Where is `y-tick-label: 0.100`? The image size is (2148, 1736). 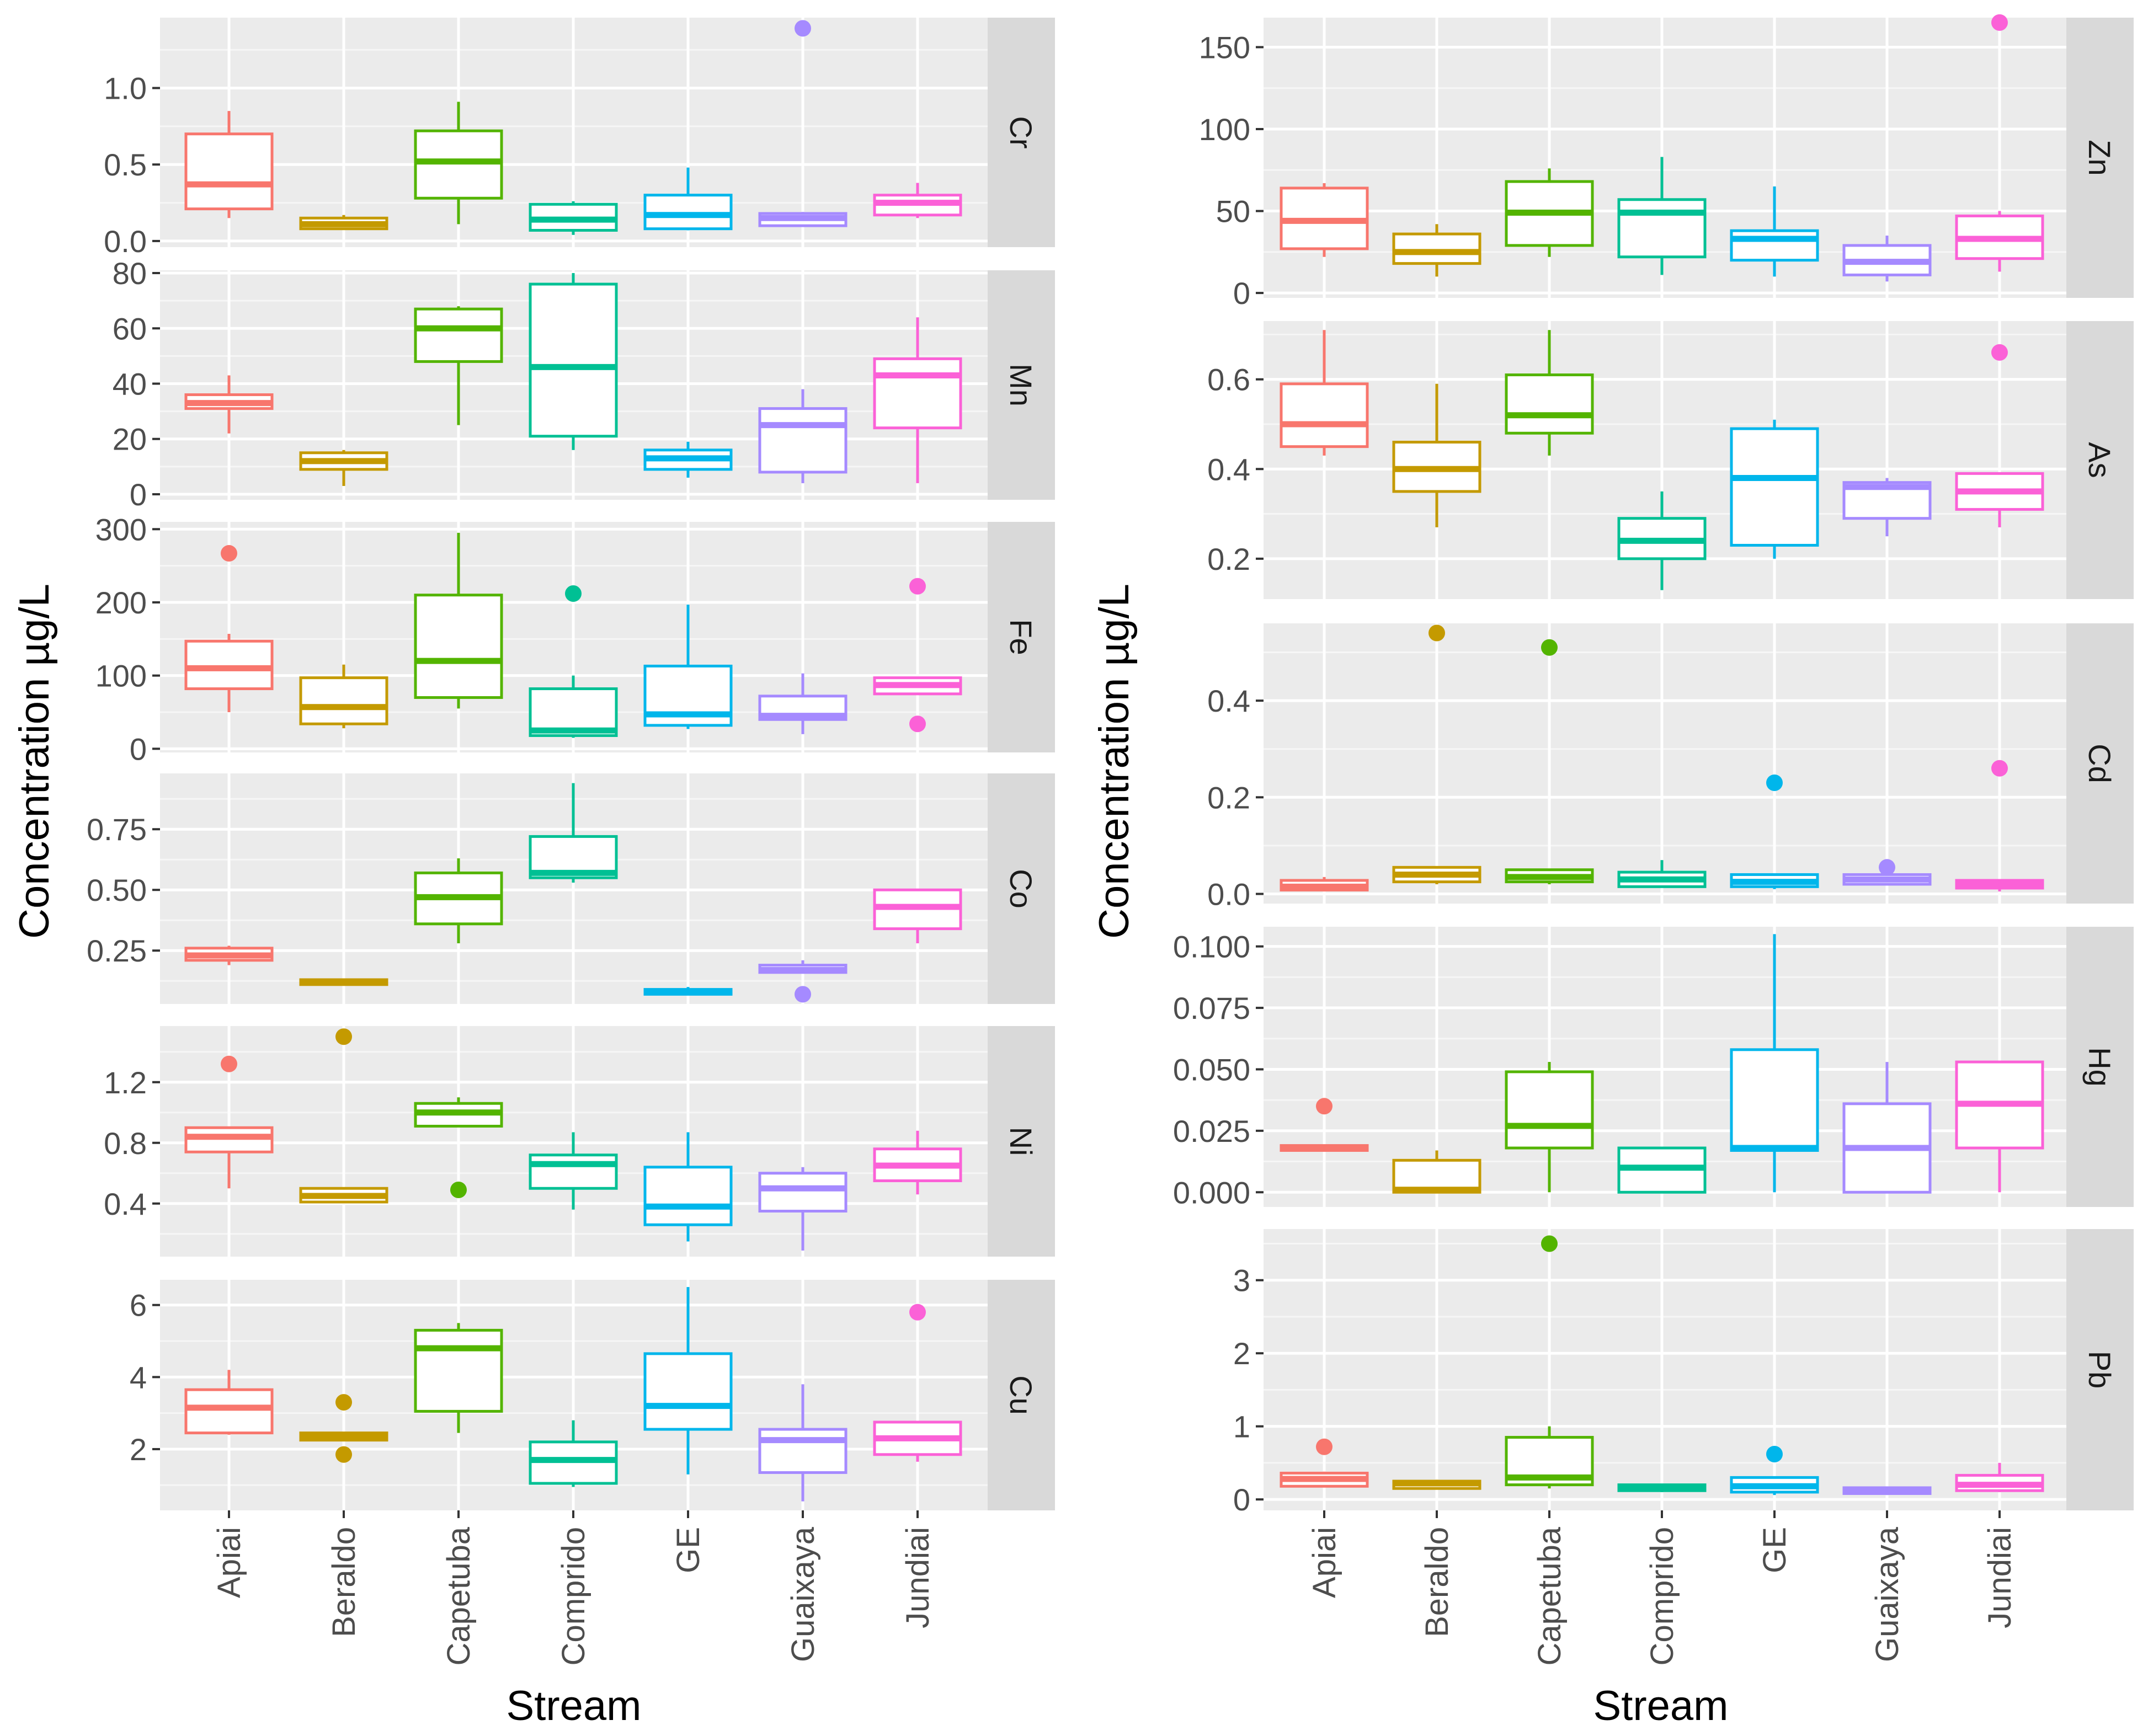 y-tick-label: 0.100 is located at coordinates (1211, 947).